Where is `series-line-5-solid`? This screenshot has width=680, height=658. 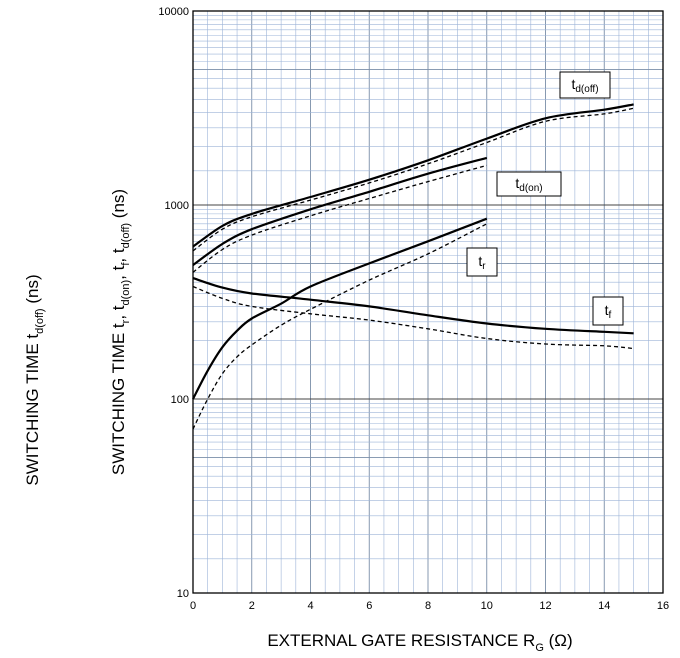
series-line-5-solid is located at coordinates (340, 308).